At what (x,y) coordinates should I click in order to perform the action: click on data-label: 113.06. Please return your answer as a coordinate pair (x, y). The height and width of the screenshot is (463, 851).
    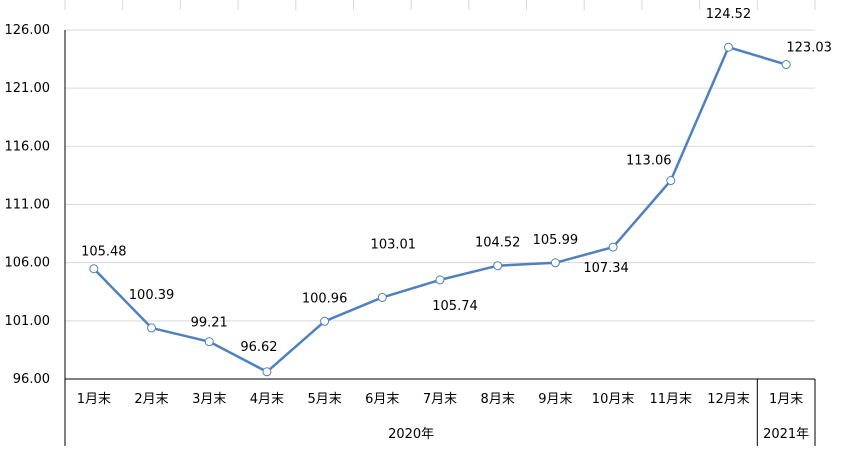
    Looking at the image, I should click on (649, 161).